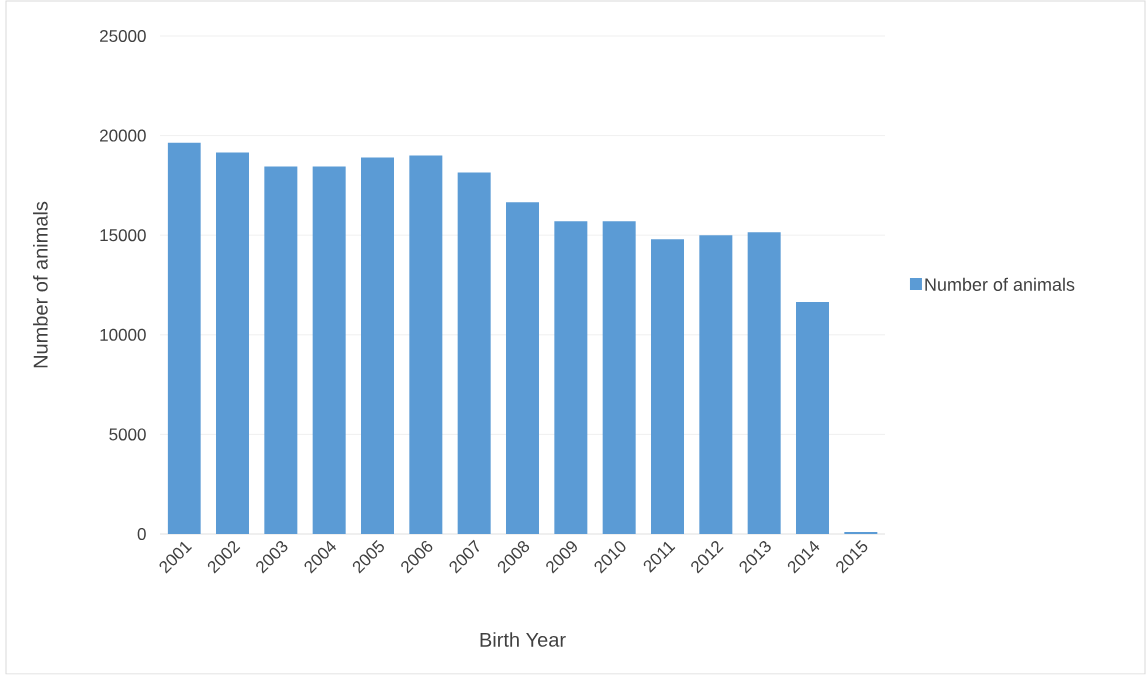 The width and height of the screenshot is (1146, 675). I want to click on legend-label: Number of animals, so click(1000, 284).